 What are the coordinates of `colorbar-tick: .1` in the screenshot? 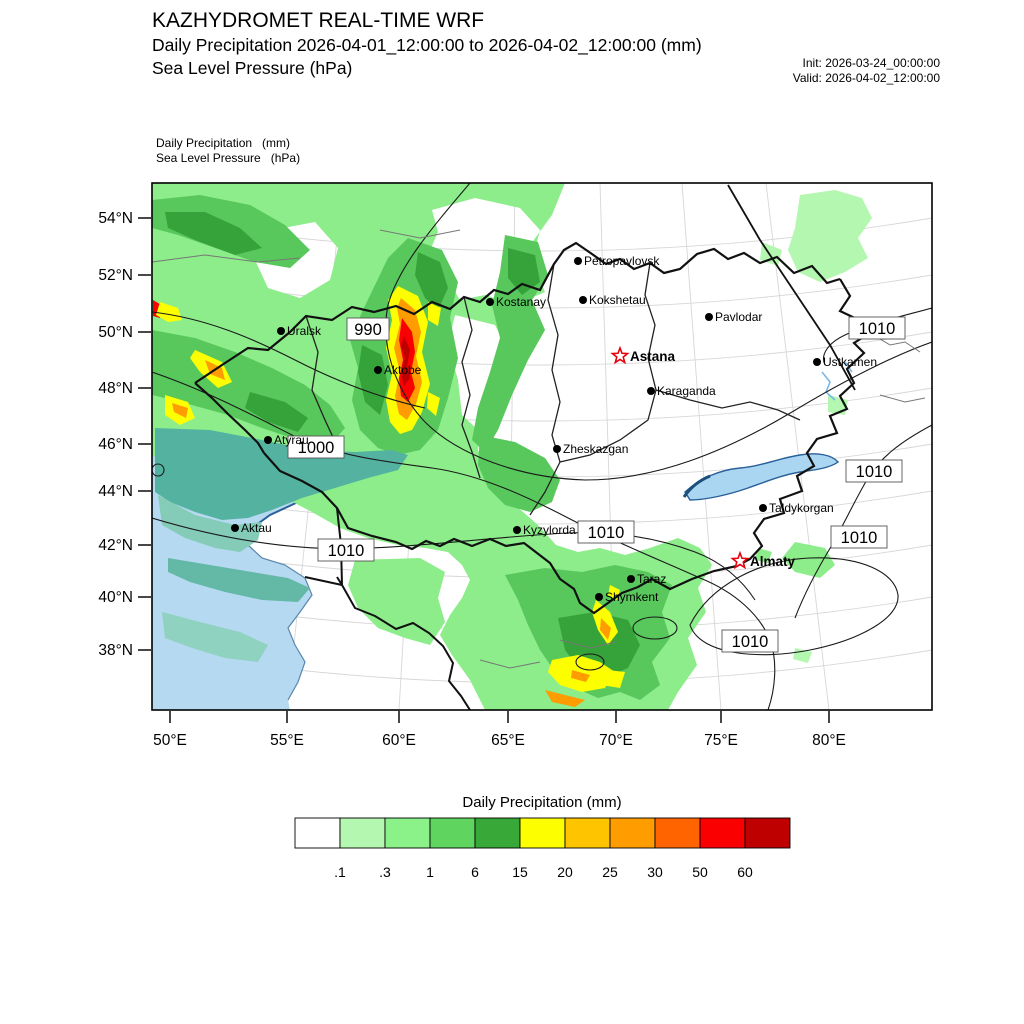 It's located at (340, 872).